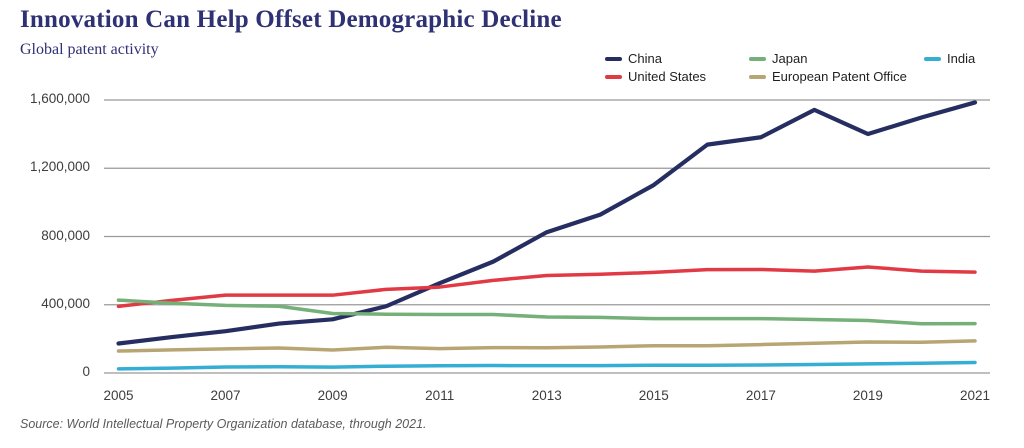  I want to click on legend-swatch-united-states, so click(613, 76).